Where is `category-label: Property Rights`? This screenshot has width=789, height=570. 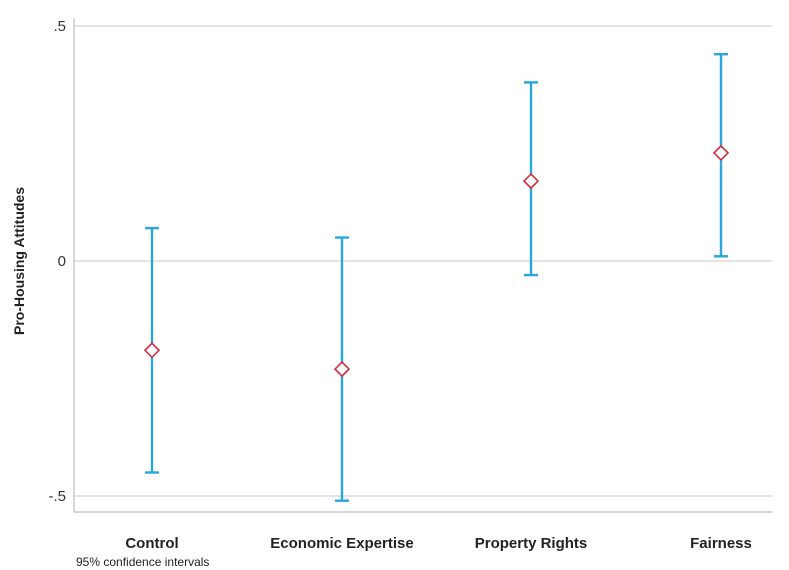 category-label: Property Rights is located at coordinates (531, 543).